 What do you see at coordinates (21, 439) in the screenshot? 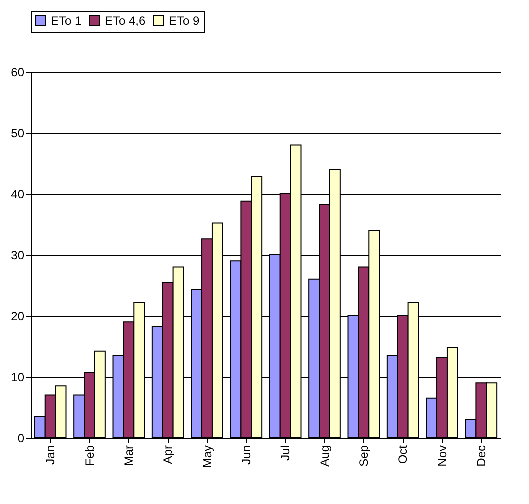
I see `y-tick-label: 0` at bounding box center [21, 439].